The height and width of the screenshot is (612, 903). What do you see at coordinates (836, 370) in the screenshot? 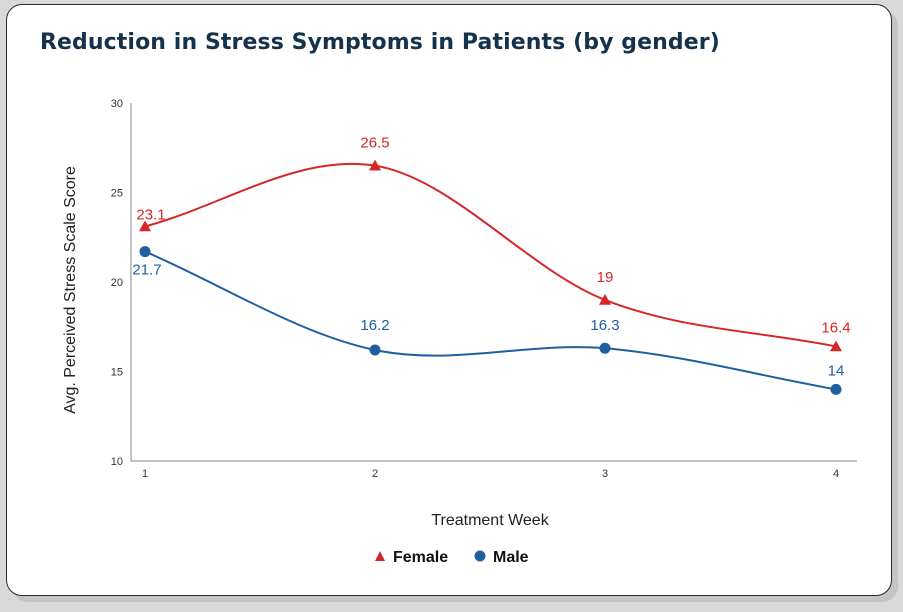
I see `male-data-label: 14` at bounding box center [836, 370].